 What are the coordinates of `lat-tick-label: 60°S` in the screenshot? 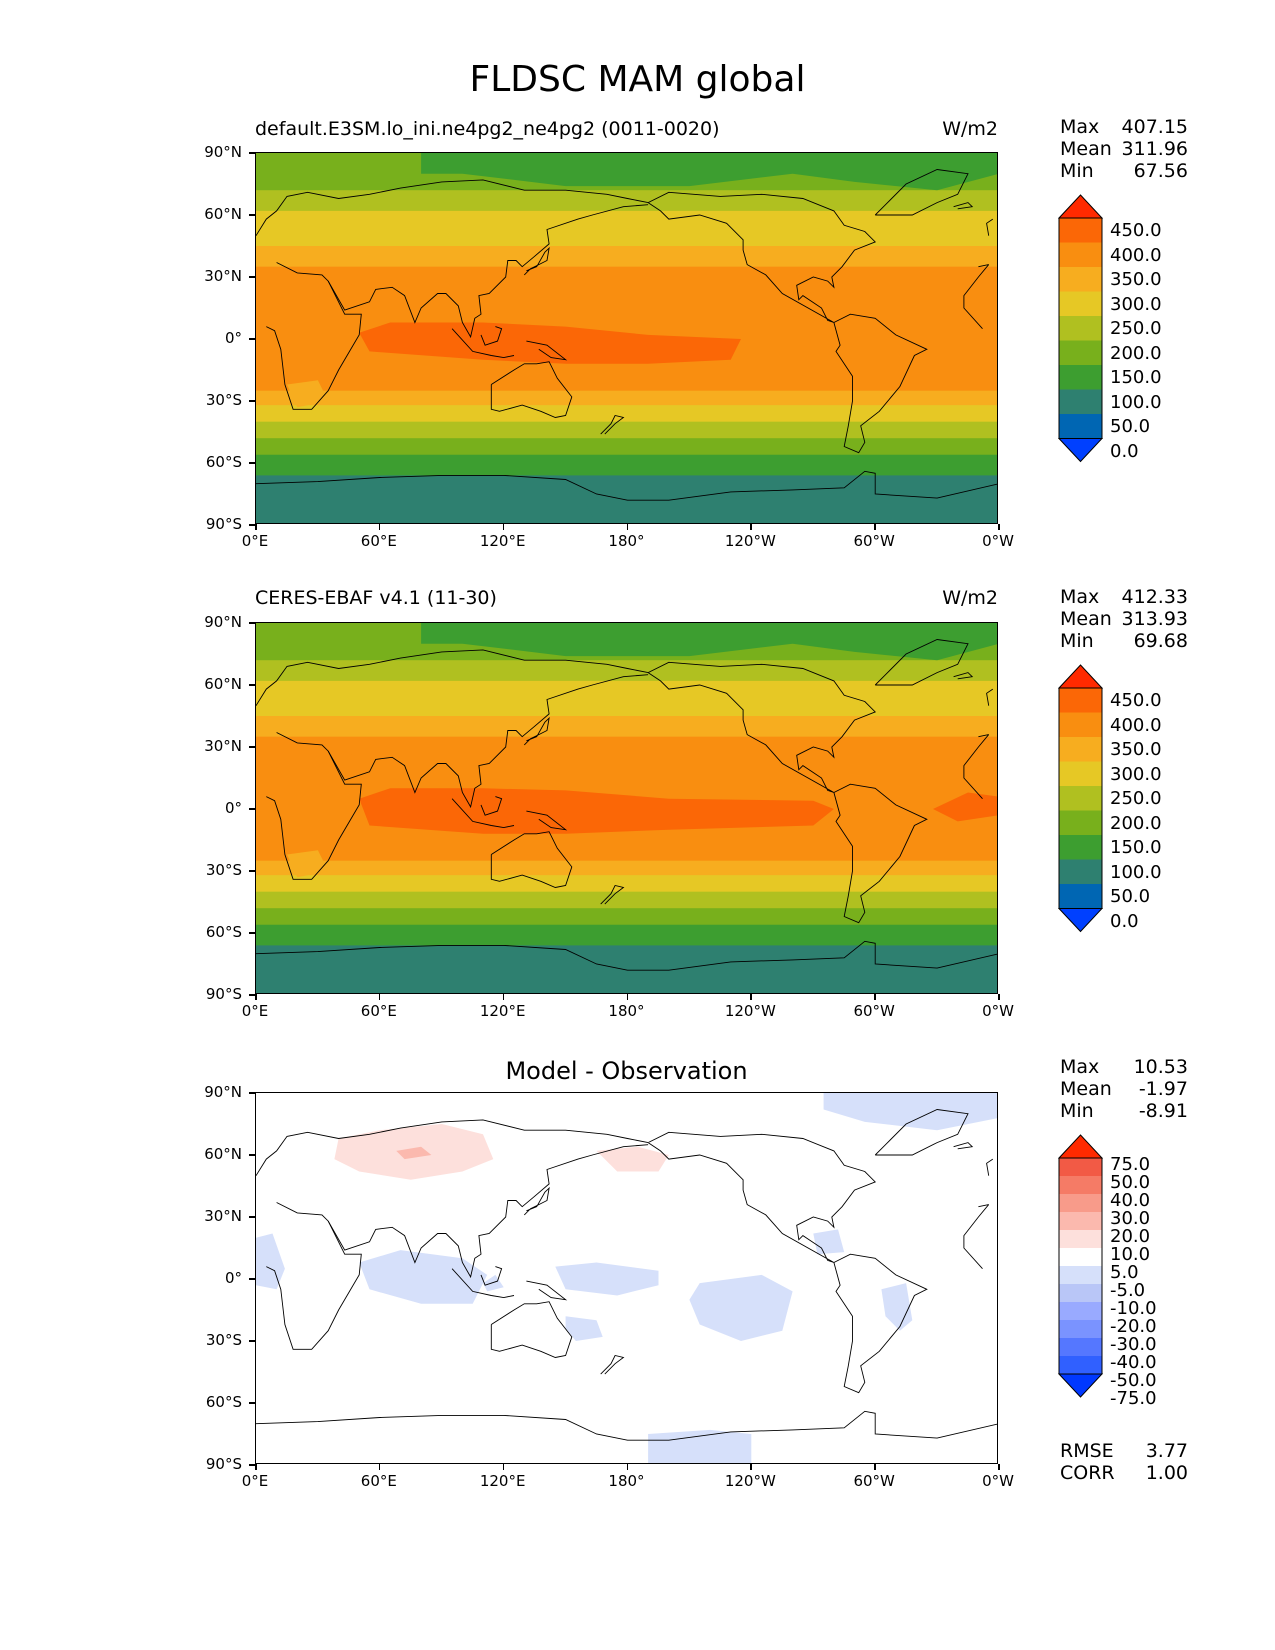 It's located at (223, 932).